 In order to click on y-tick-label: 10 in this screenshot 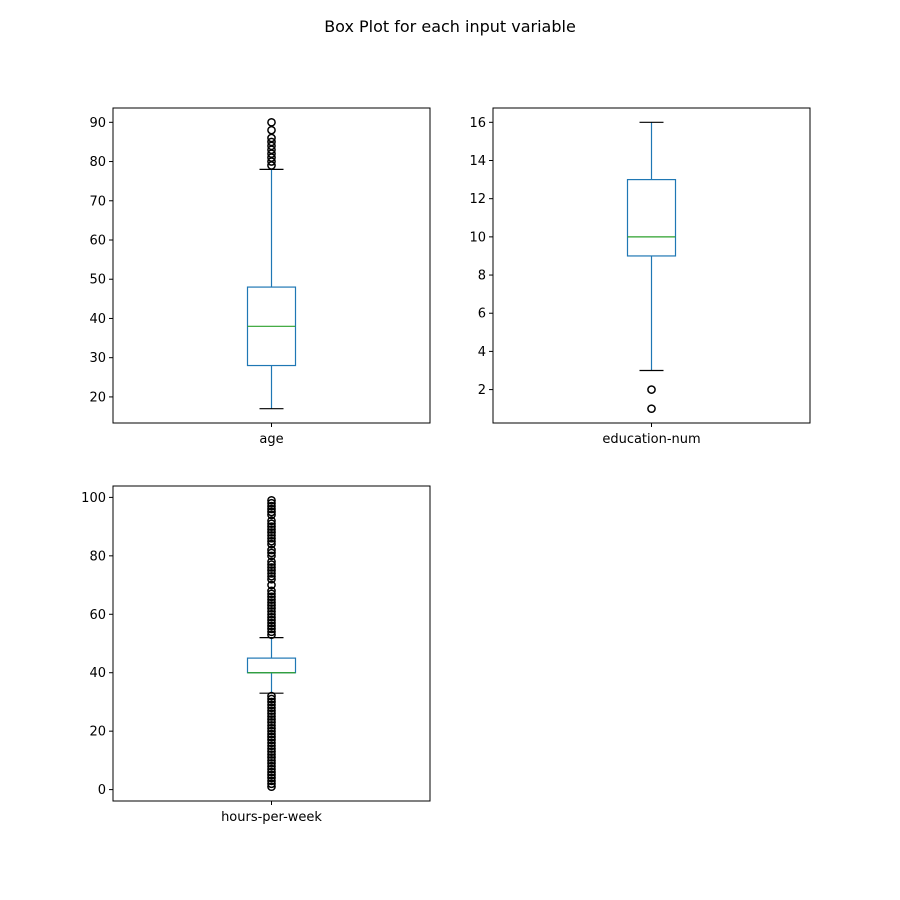, I will do `click(477, 237)`.